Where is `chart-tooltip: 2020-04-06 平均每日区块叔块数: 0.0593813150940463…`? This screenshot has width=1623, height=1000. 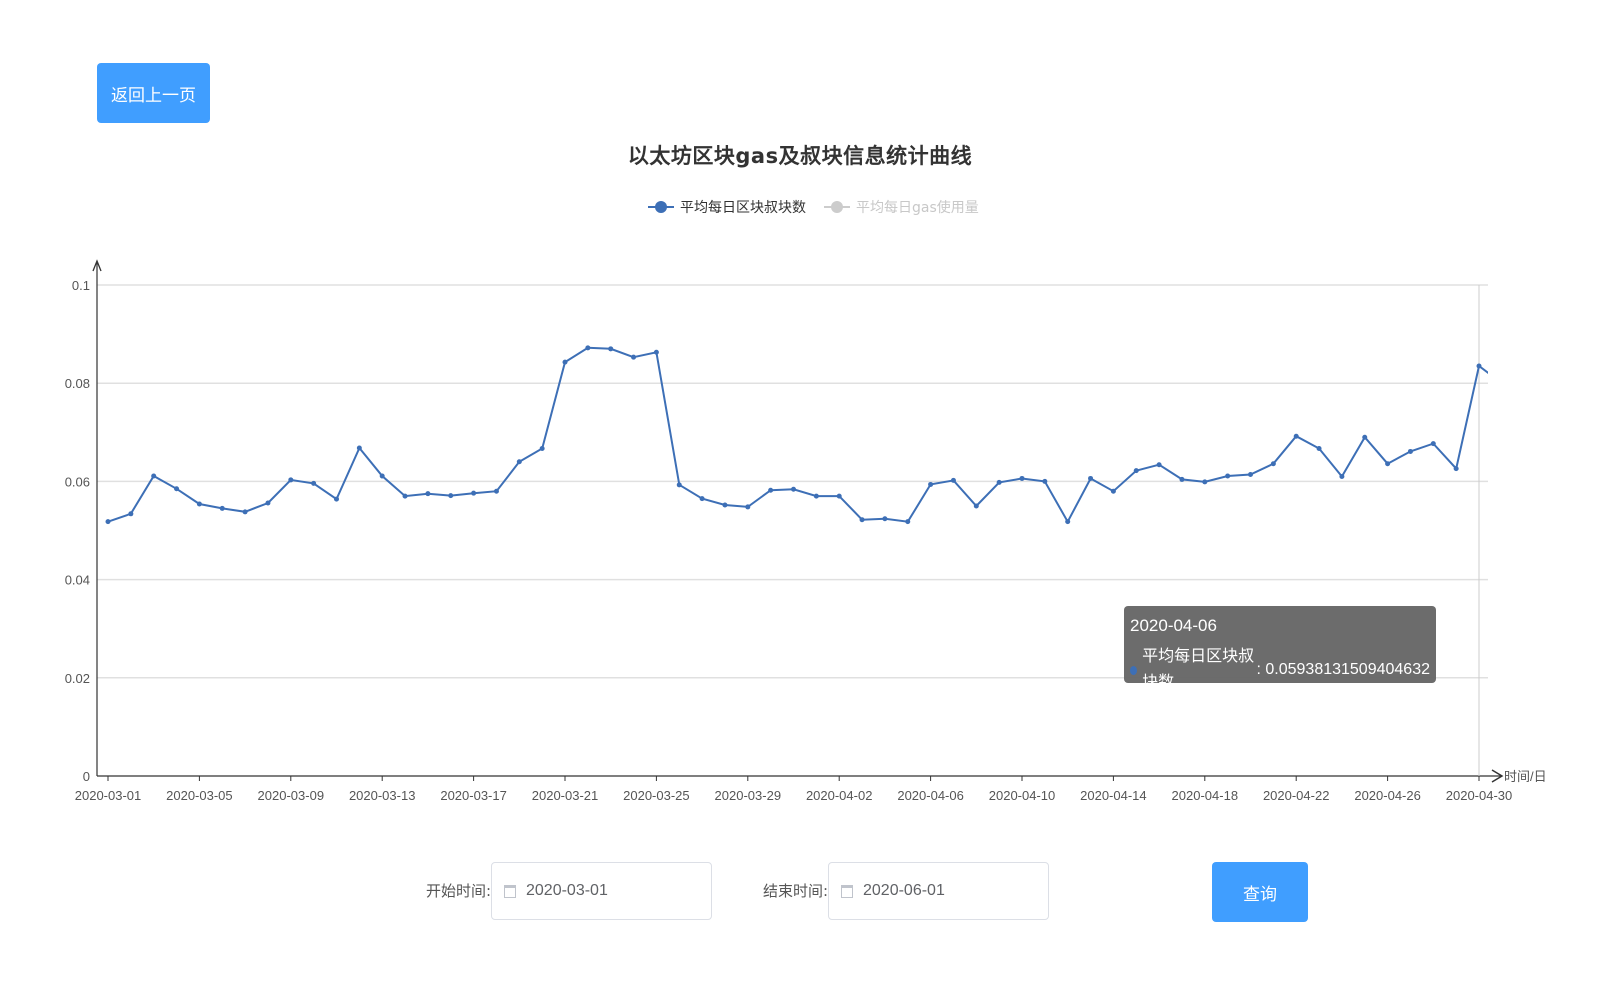 chart-tooltip: 2020-04-06 平均每日区块叔块数: 0.0593813150940463… is located at coordinates (1280, 648).